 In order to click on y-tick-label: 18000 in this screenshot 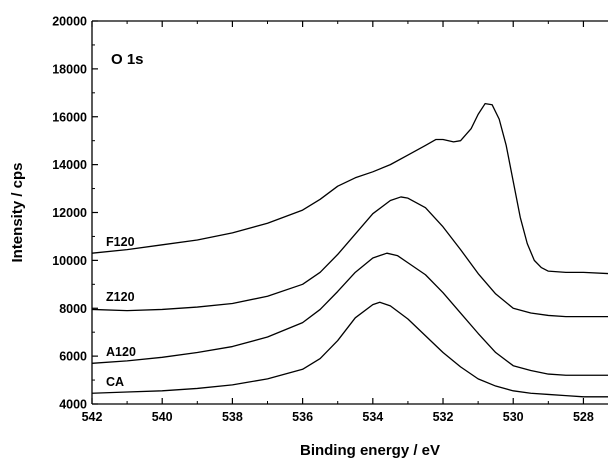, I will do `click(69, 69)`.